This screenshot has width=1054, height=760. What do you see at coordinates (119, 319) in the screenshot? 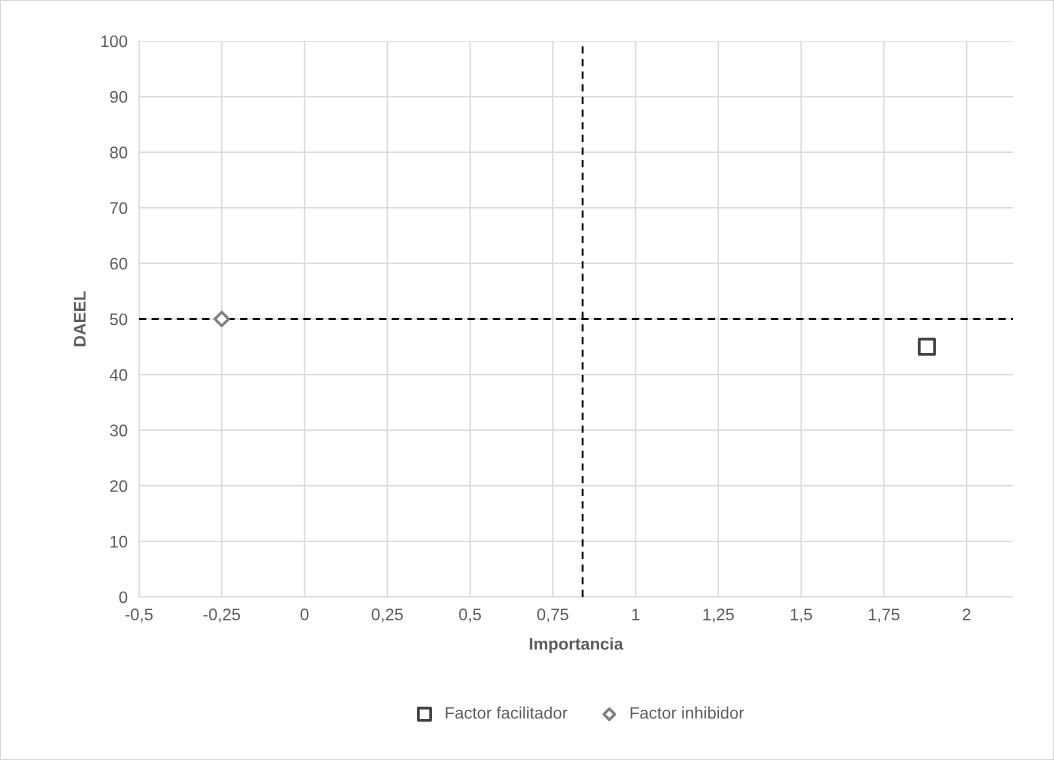
I see `y-tick-label: 50` at bounding box center [119, 319].